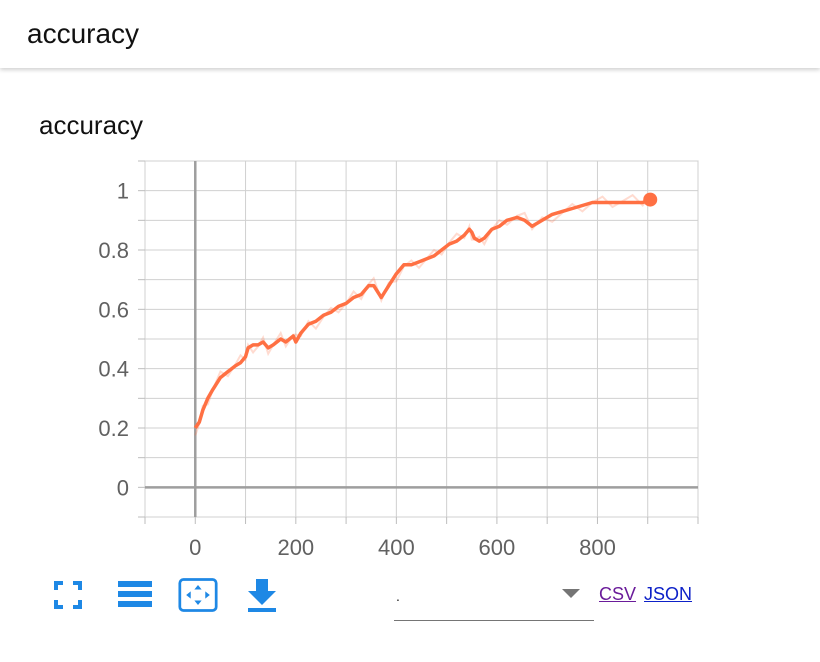 The width and height of the screenshot is (820, 662). What do you see at coordinates (571, 593) in the screenshot?
I see `dropdown-arrow-icon` at bounding box center [571, 593].